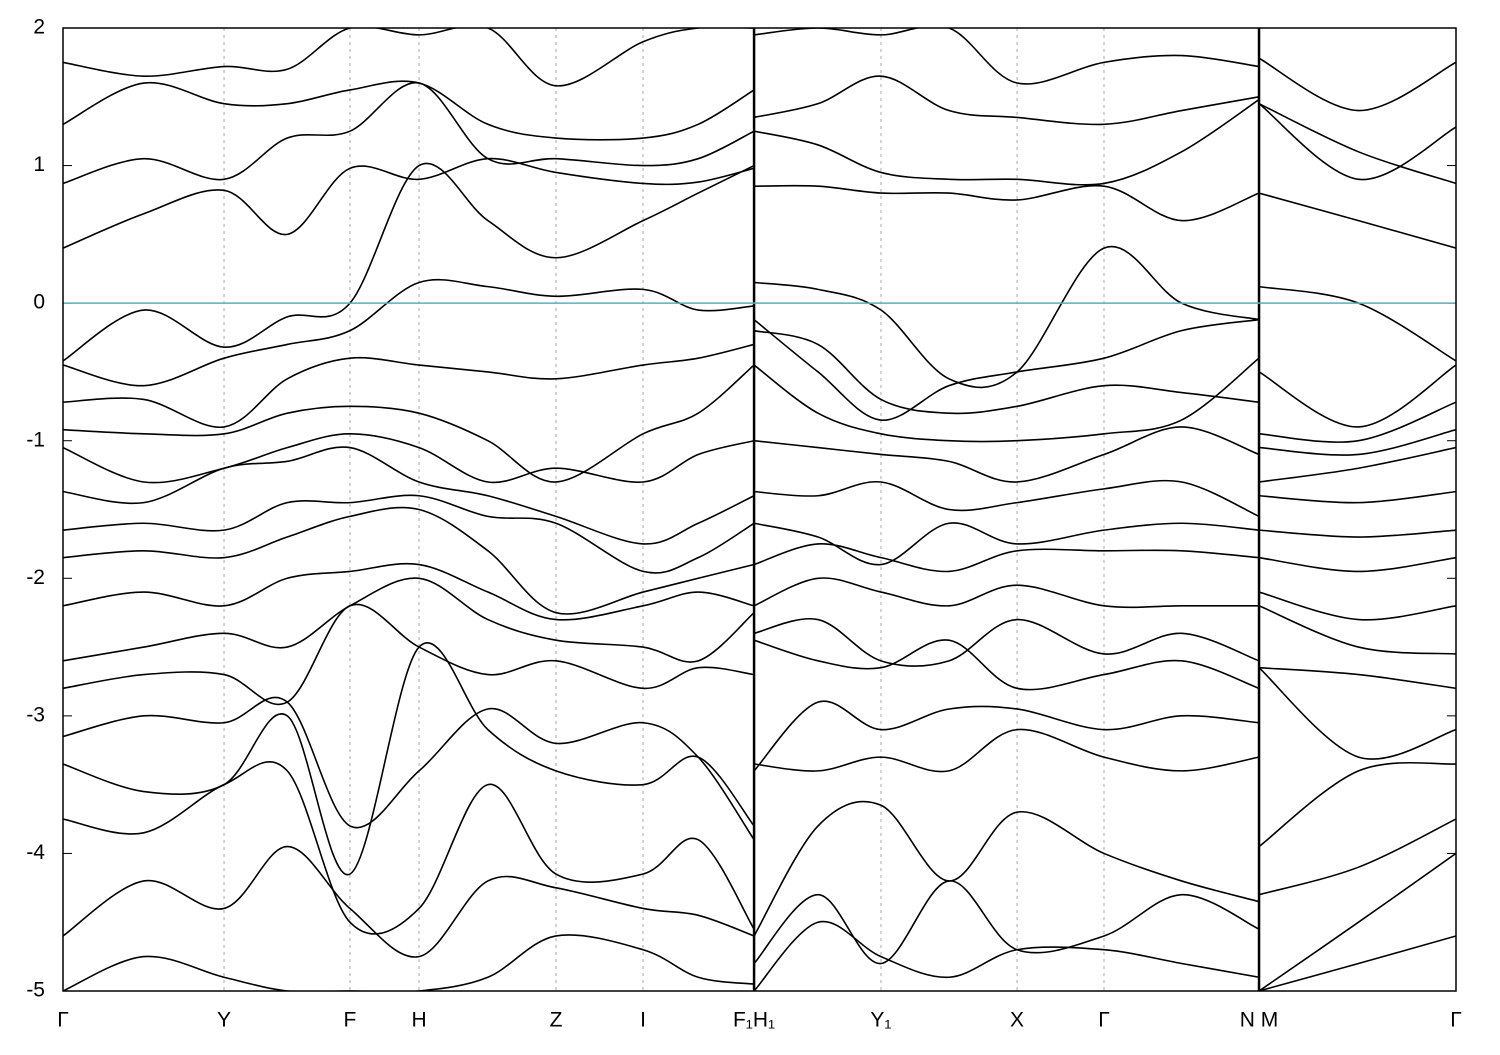  Describe the element at coordinates (1259, 1020) in the screenshot. I see `x-tick-label: N M` at that location.